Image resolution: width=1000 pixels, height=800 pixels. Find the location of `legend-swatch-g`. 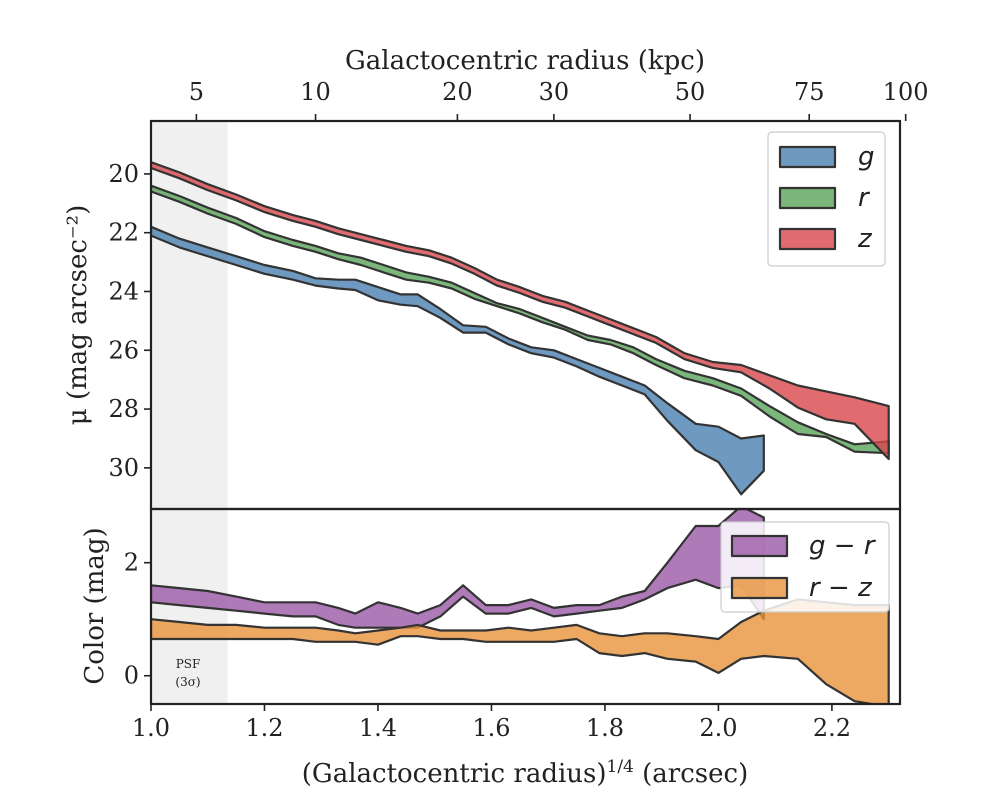

legend-swatch-g is located at coordinates (807, 157).